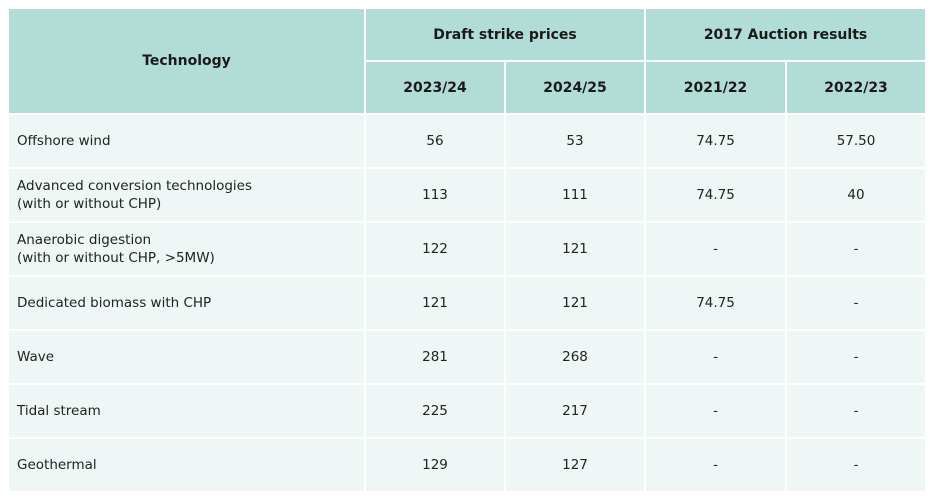 Image resolution: width=930 pixels, height=500 pixels. Describe the element at coordinates (186, 357) in the screenshot. I see `technology-cell: Wave` at that location.